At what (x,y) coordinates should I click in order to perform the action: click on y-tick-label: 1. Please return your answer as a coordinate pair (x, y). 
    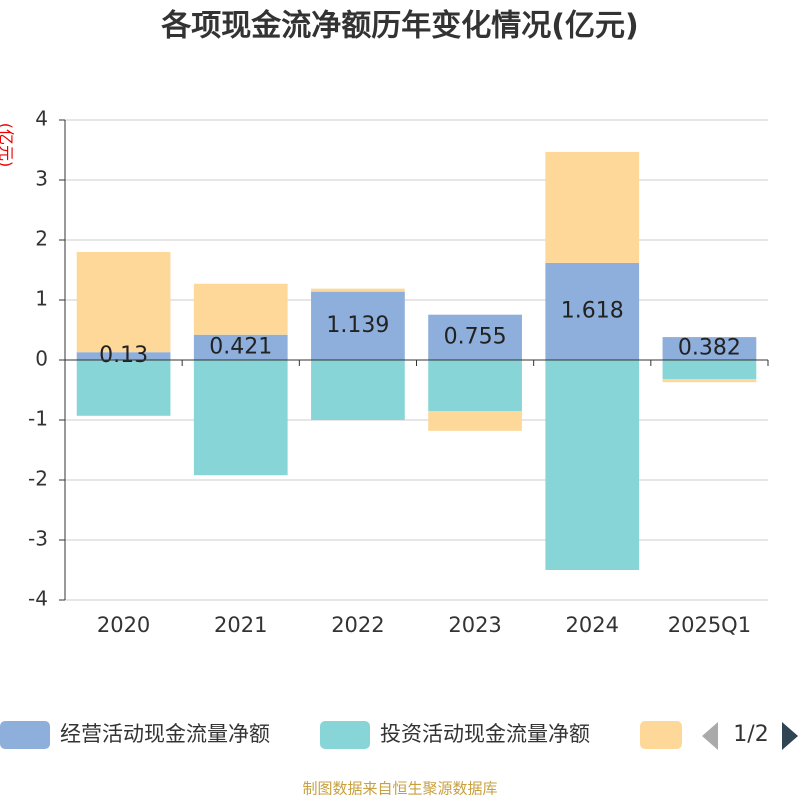
    Looking at the image, I should click on (41, 299).